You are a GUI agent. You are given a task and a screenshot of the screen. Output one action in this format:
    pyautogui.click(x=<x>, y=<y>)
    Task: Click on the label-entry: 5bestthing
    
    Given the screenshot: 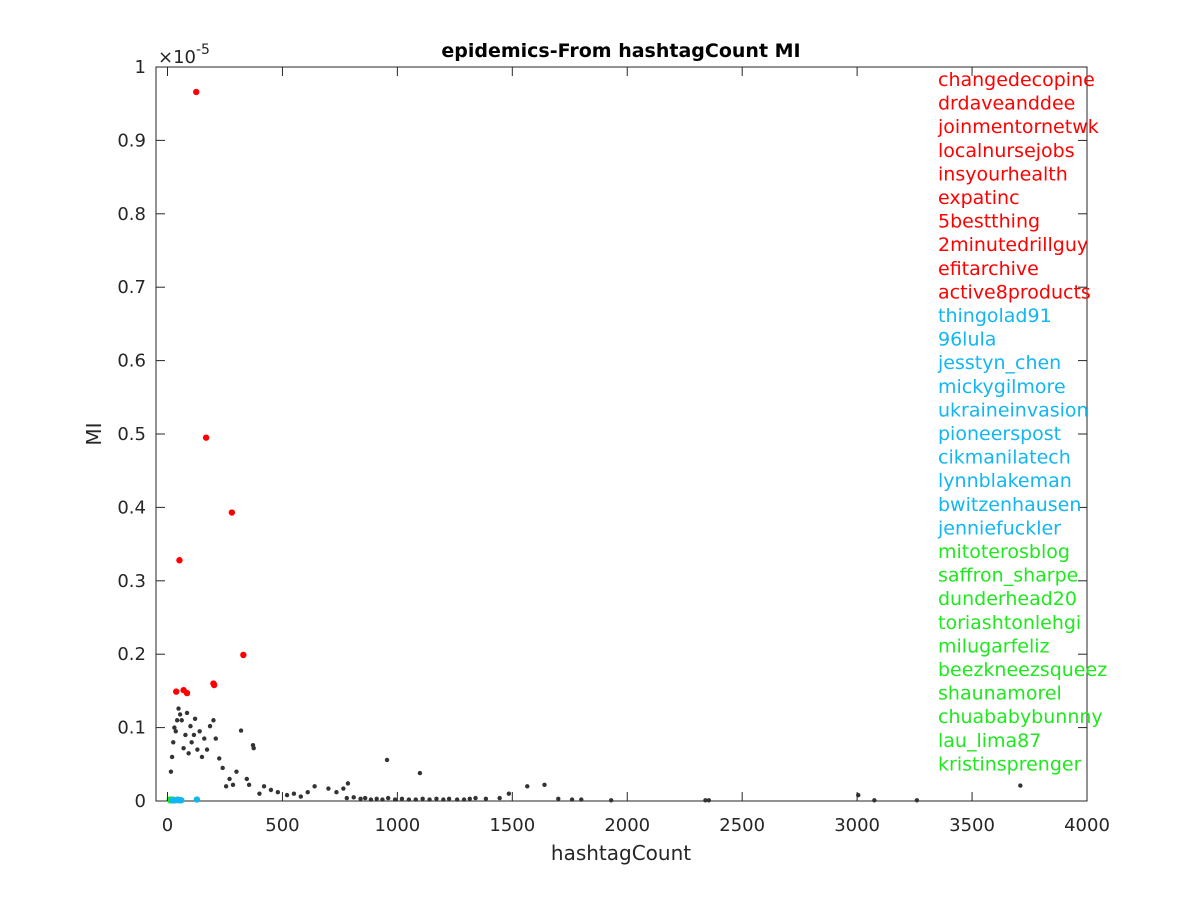 What is the action you would take?
    pyautogui.click(x=989, y=222)
    